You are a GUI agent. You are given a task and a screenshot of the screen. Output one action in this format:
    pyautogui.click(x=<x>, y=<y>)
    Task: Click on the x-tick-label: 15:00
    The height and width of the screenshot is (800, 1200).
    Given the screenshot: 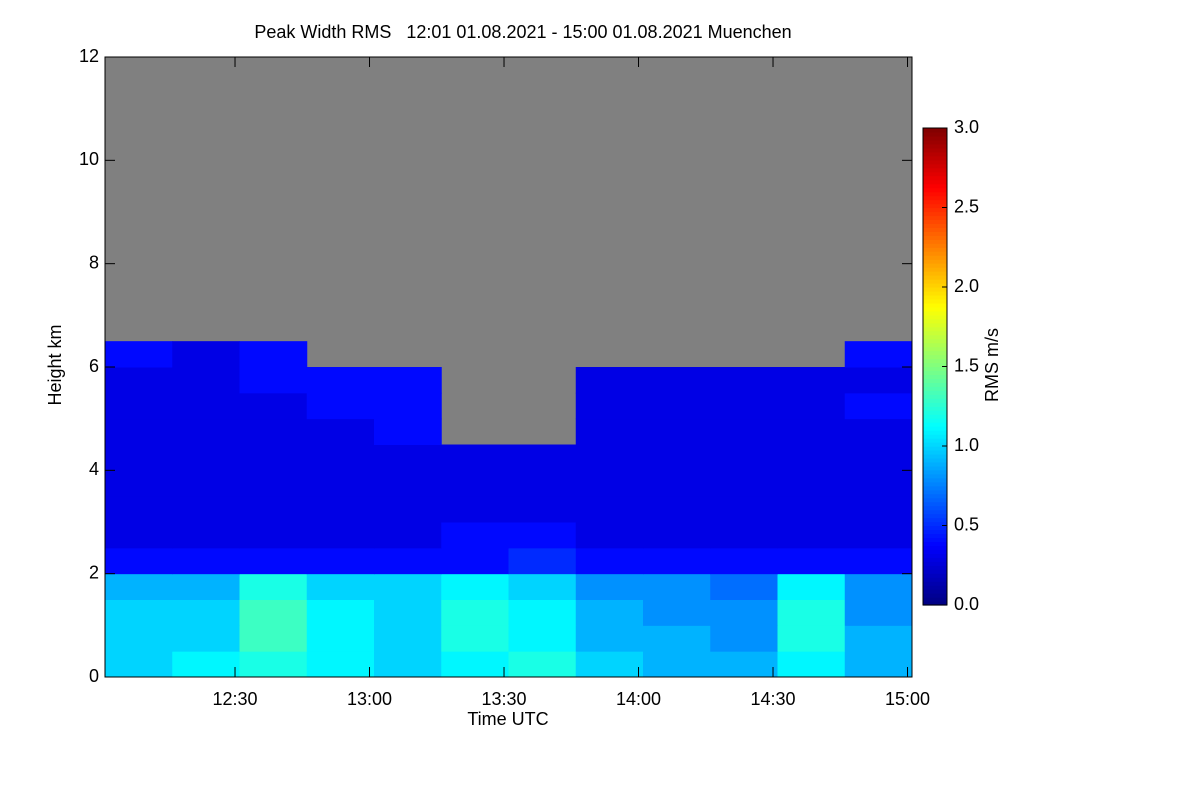 What is the action you would take?
    pyautogui.click(x=907, y=699)
    